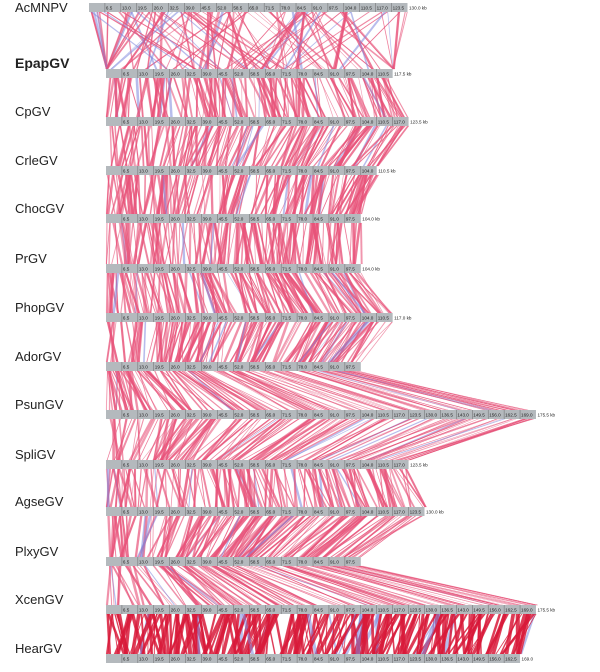 The width and height of the screenshot is (600, 672). Describe the element at coordinates (170, 97) in the screenshot. I see `inverted-match-link` at that location.